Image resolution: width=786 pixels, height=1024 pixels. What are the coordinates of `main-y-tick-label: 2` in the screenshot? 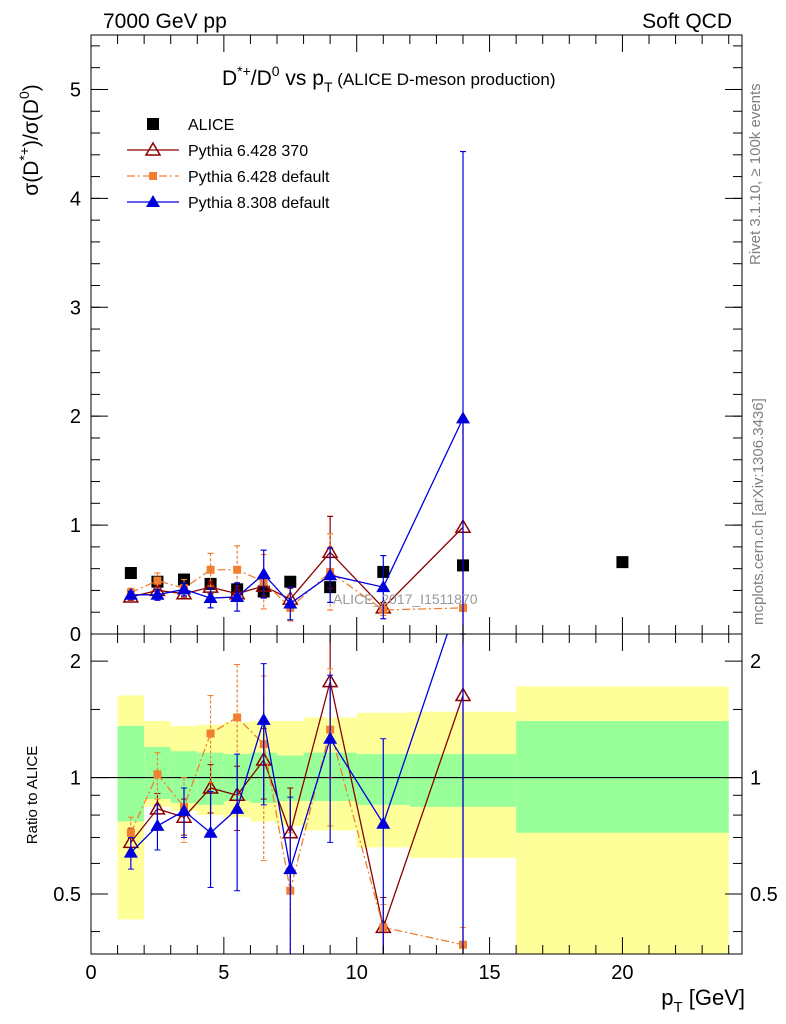 It's located at (75, 417).